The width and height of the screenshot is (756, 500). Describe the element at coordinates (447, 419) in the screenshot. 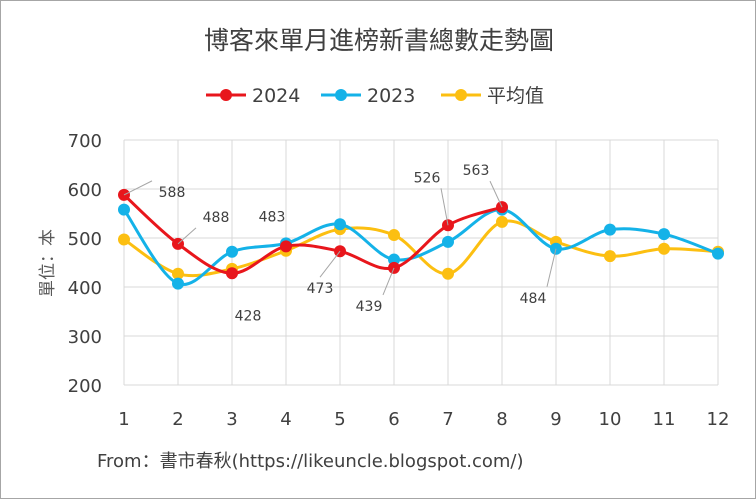

I see `x-tick-label: 7` at that location.